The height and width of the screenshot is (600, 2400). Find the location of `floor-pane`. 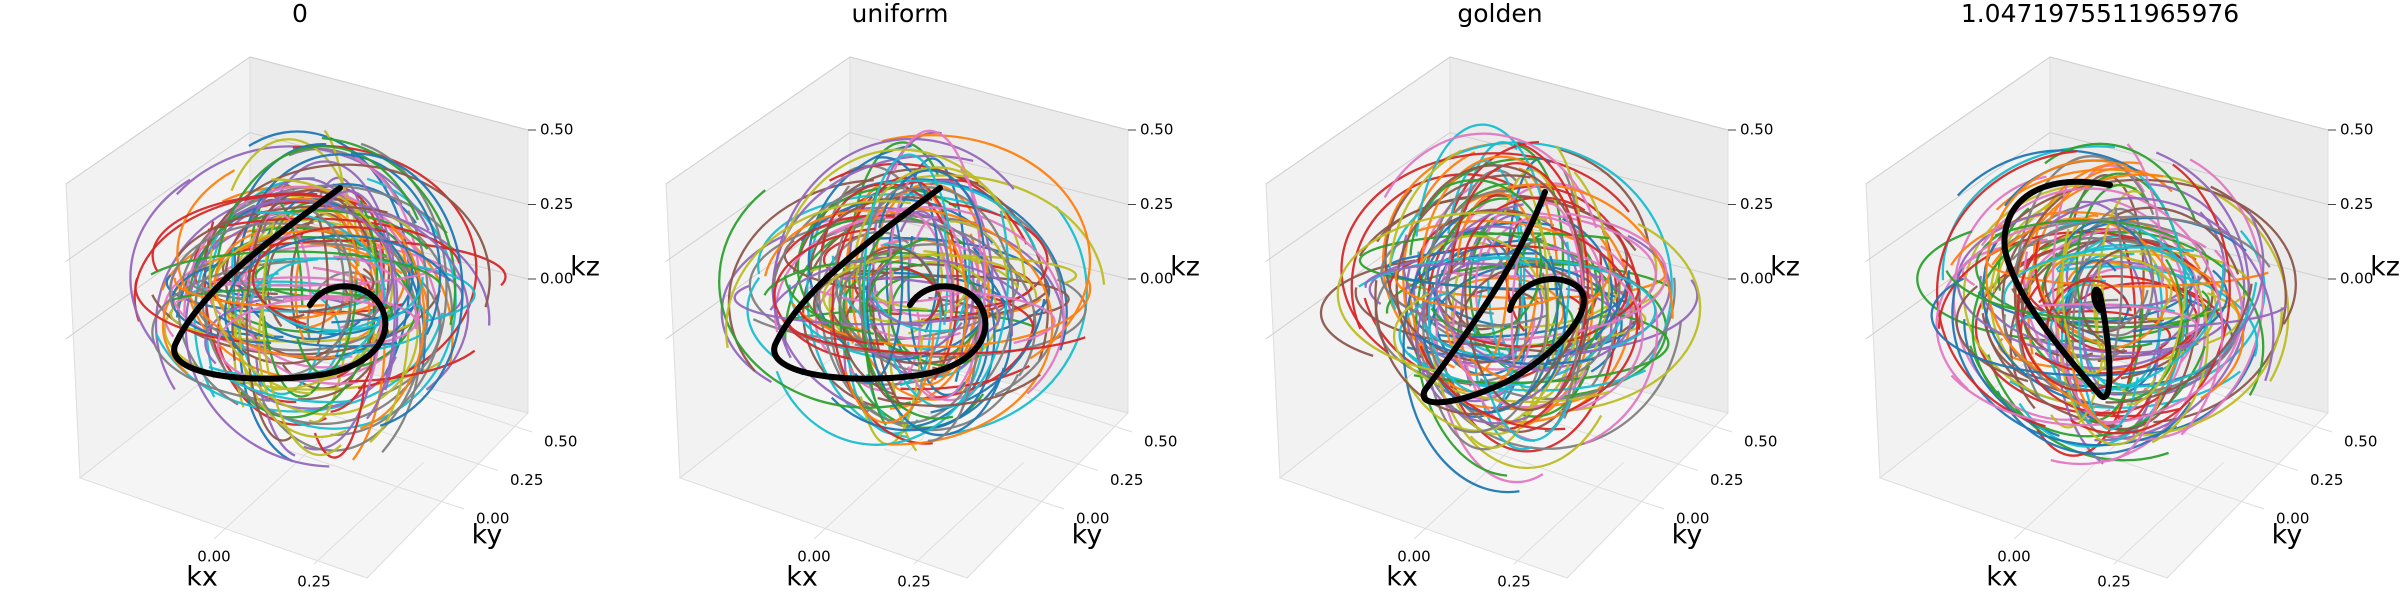

floor-pane is located at coordinates (303, 461).